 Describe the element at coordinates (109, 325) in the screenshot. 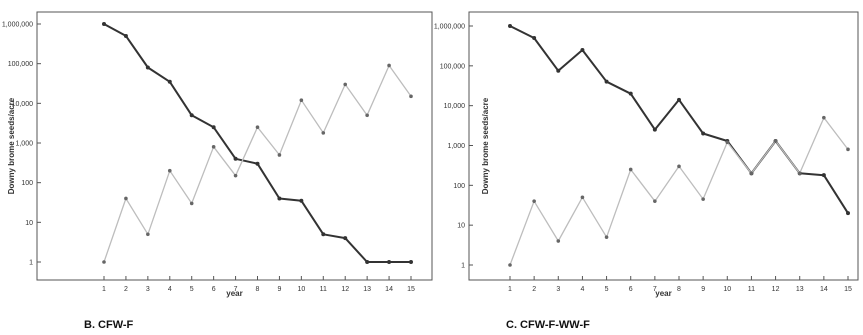

I see `panel-caption: B. CFW-F` at that location.